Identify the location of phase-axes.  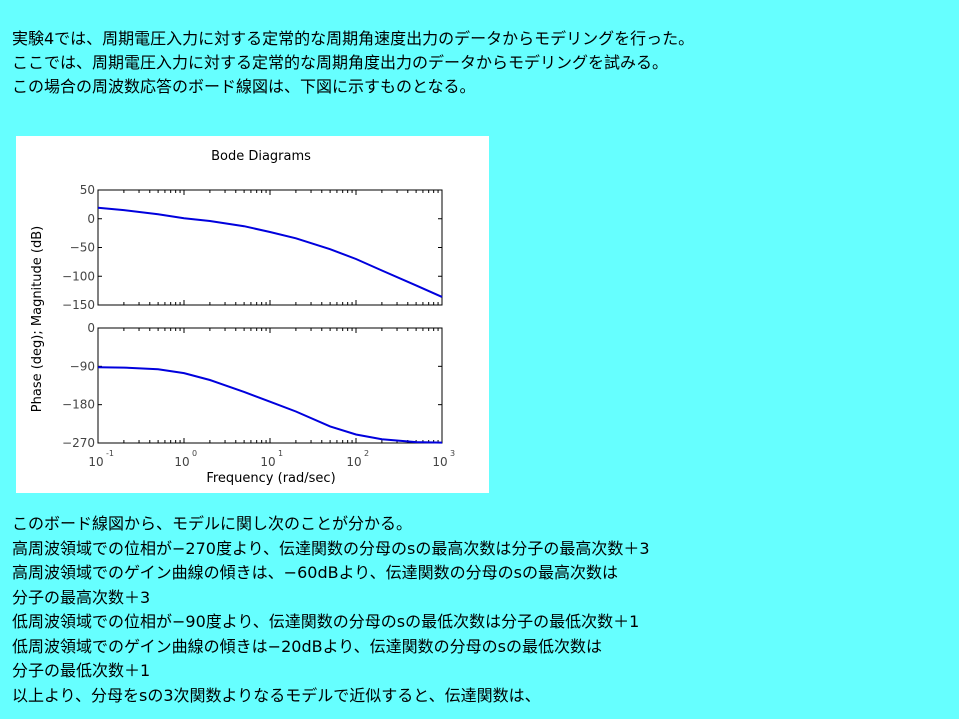
(270, 385).